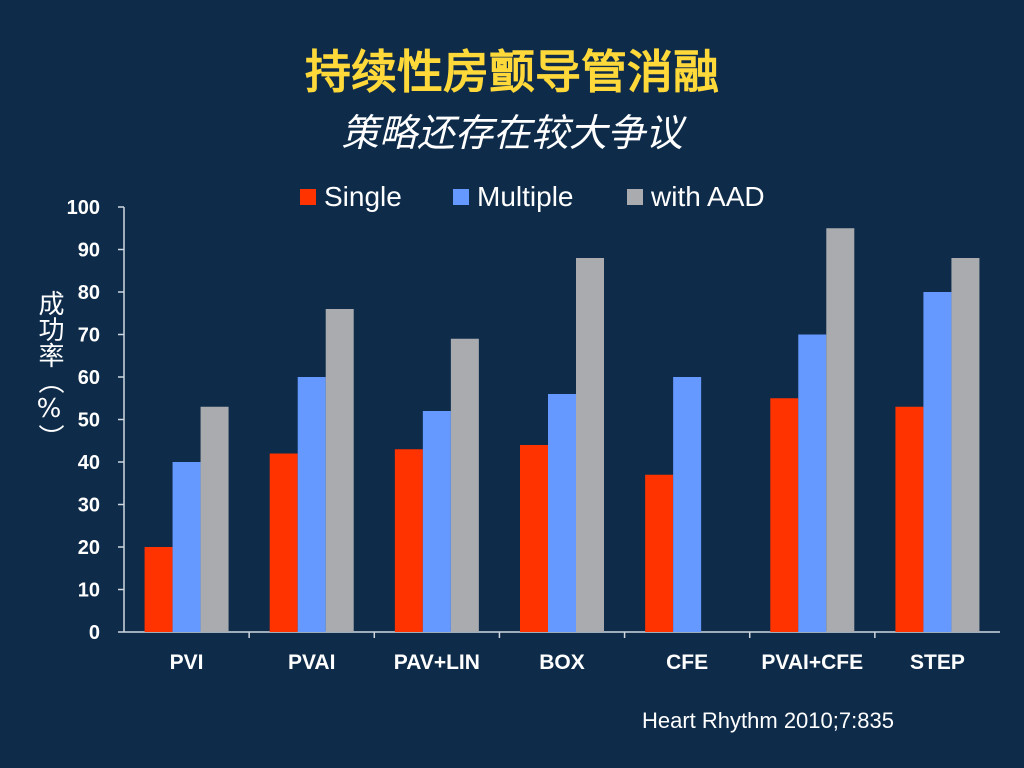 The image size is (1024, 768). Describe the element at coordinates (512, 72) in the screenshot. I see `page-title: 持续性房颤导管消融` at that location.